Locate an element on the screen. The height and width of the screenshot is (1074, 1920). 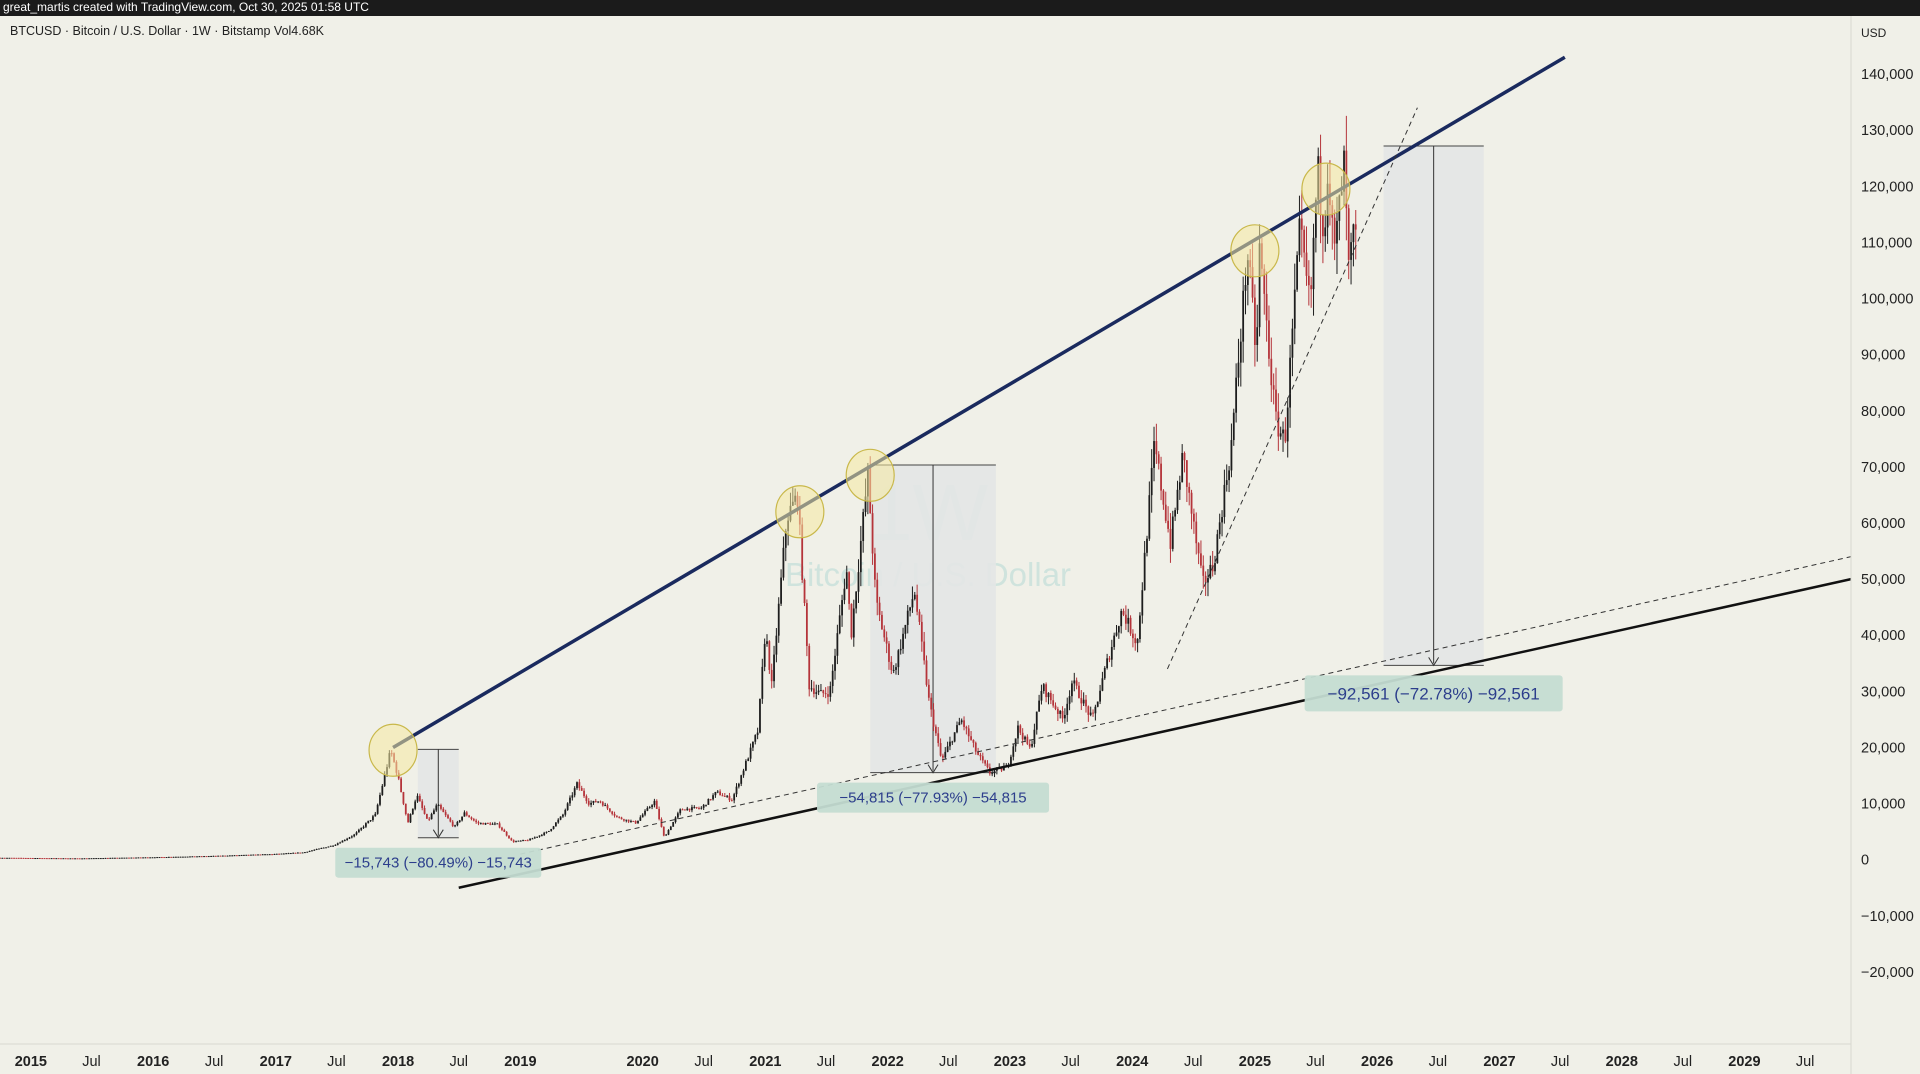
trendline-parabolic-dashed is located at coordinates (1292, 388).